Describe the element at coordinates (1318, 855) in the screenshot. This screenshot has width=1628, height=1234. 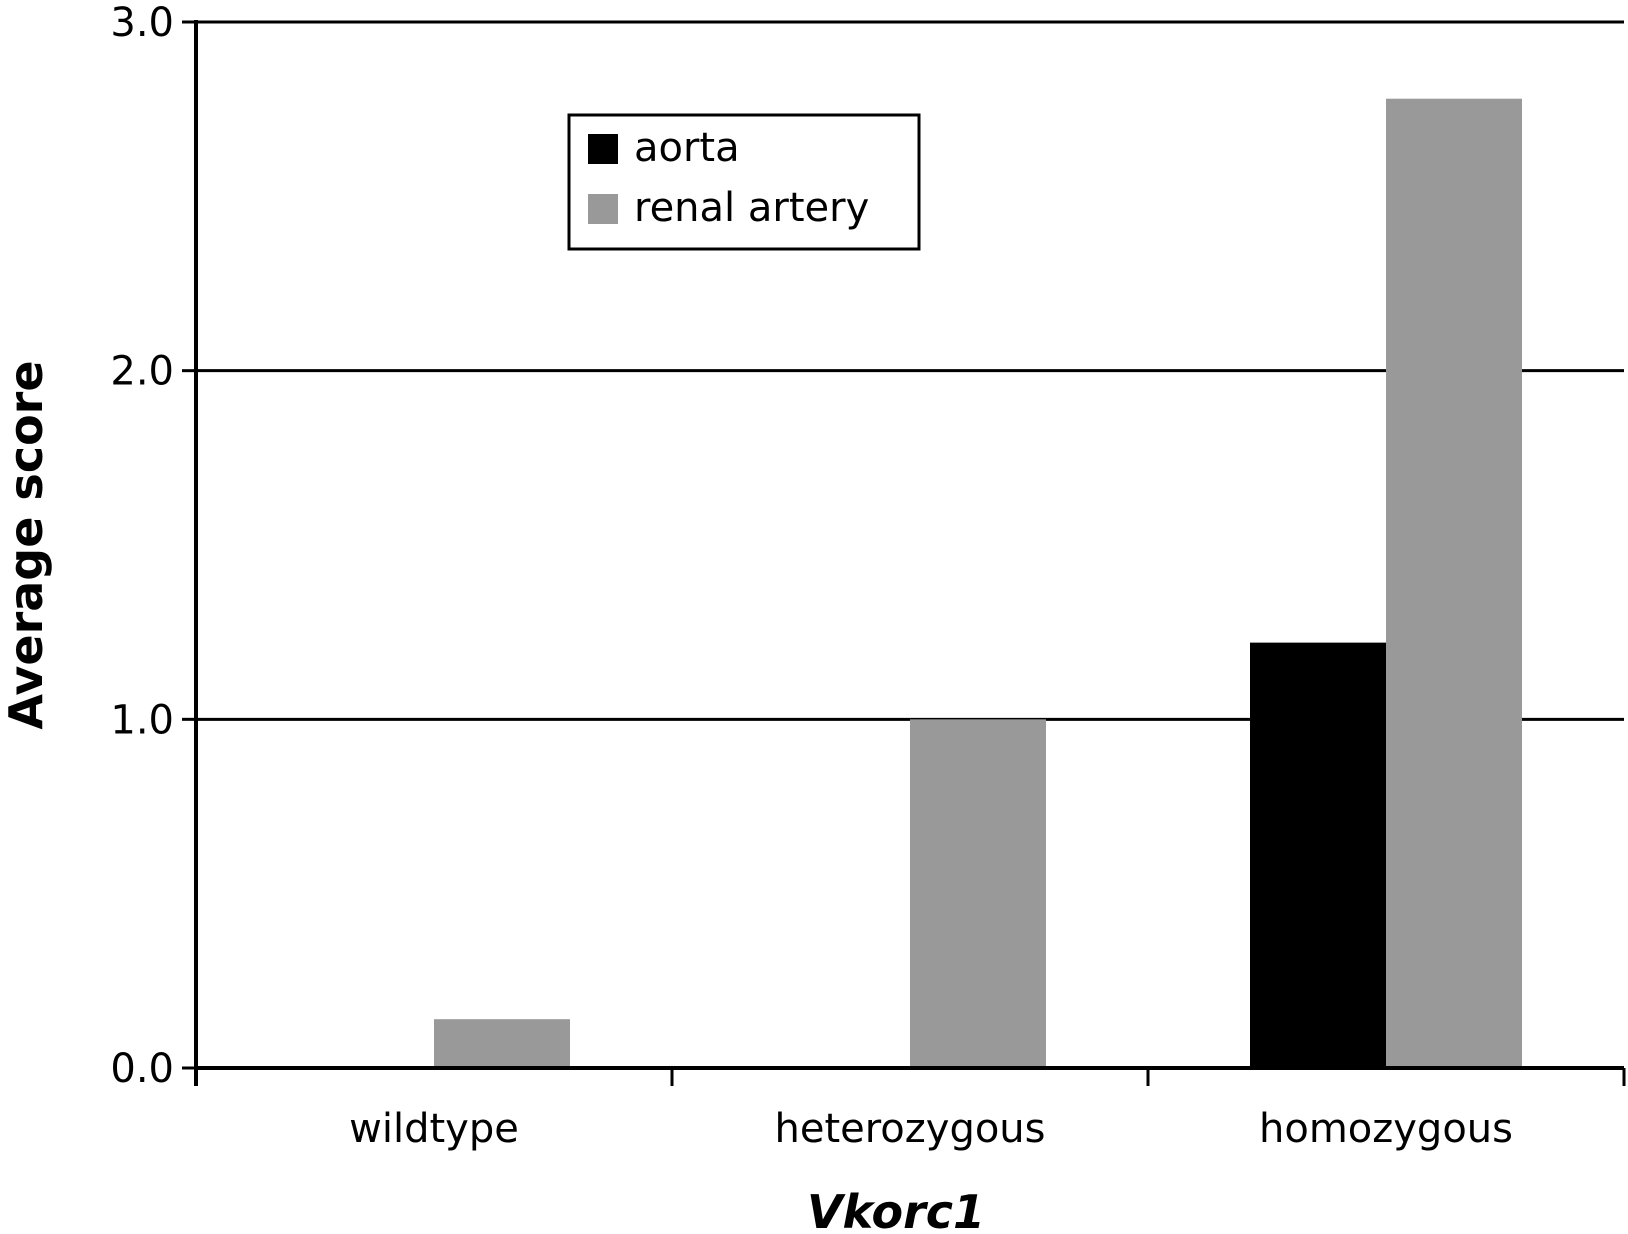
I see `bar-aorta-homozygous` at that location.